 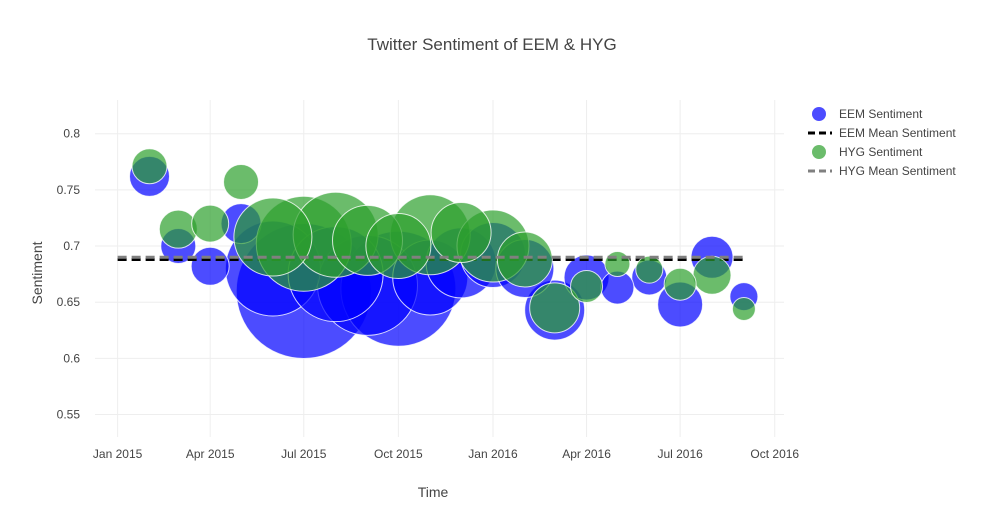 I want to click on legend-item: EEM Mean Sentiment, so click(x=882, y=133).